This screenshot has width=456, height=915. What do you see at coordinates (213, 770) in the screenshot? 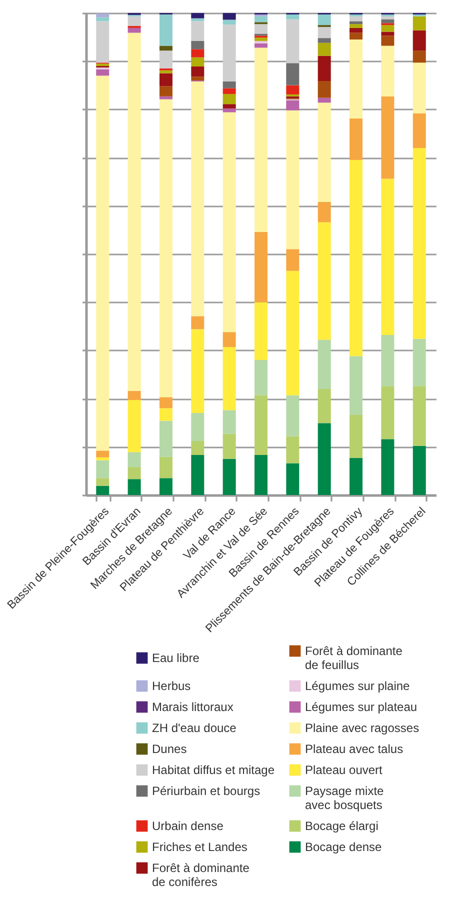
I see `legend-label: Habitat diffus et mitage` at bounding box center [213, 770].